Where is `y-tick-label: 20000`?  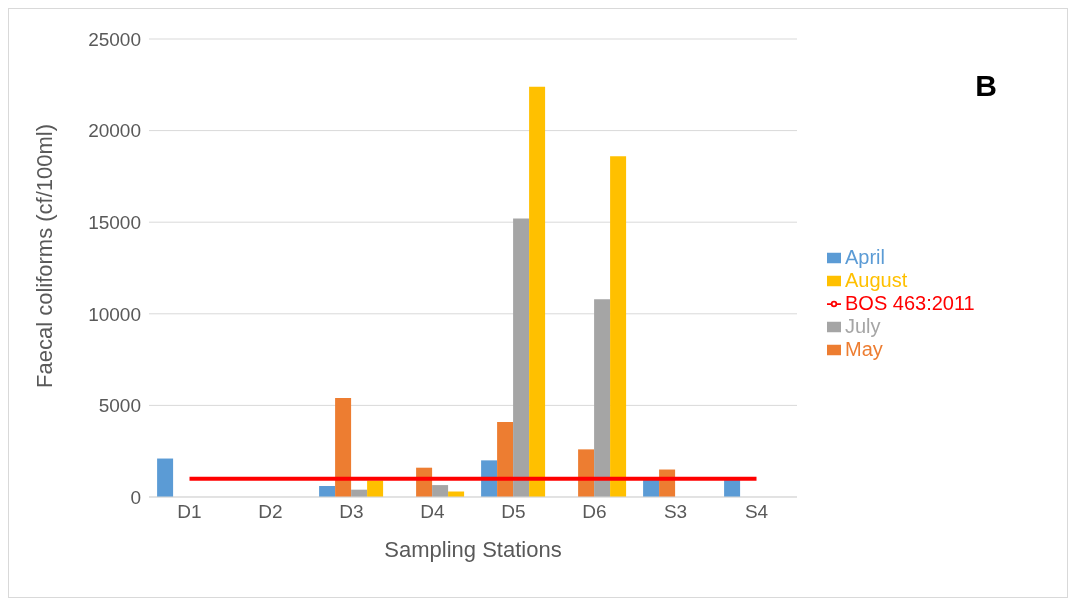
y-tick-label: 20000 is located at coordinates (114, 131).